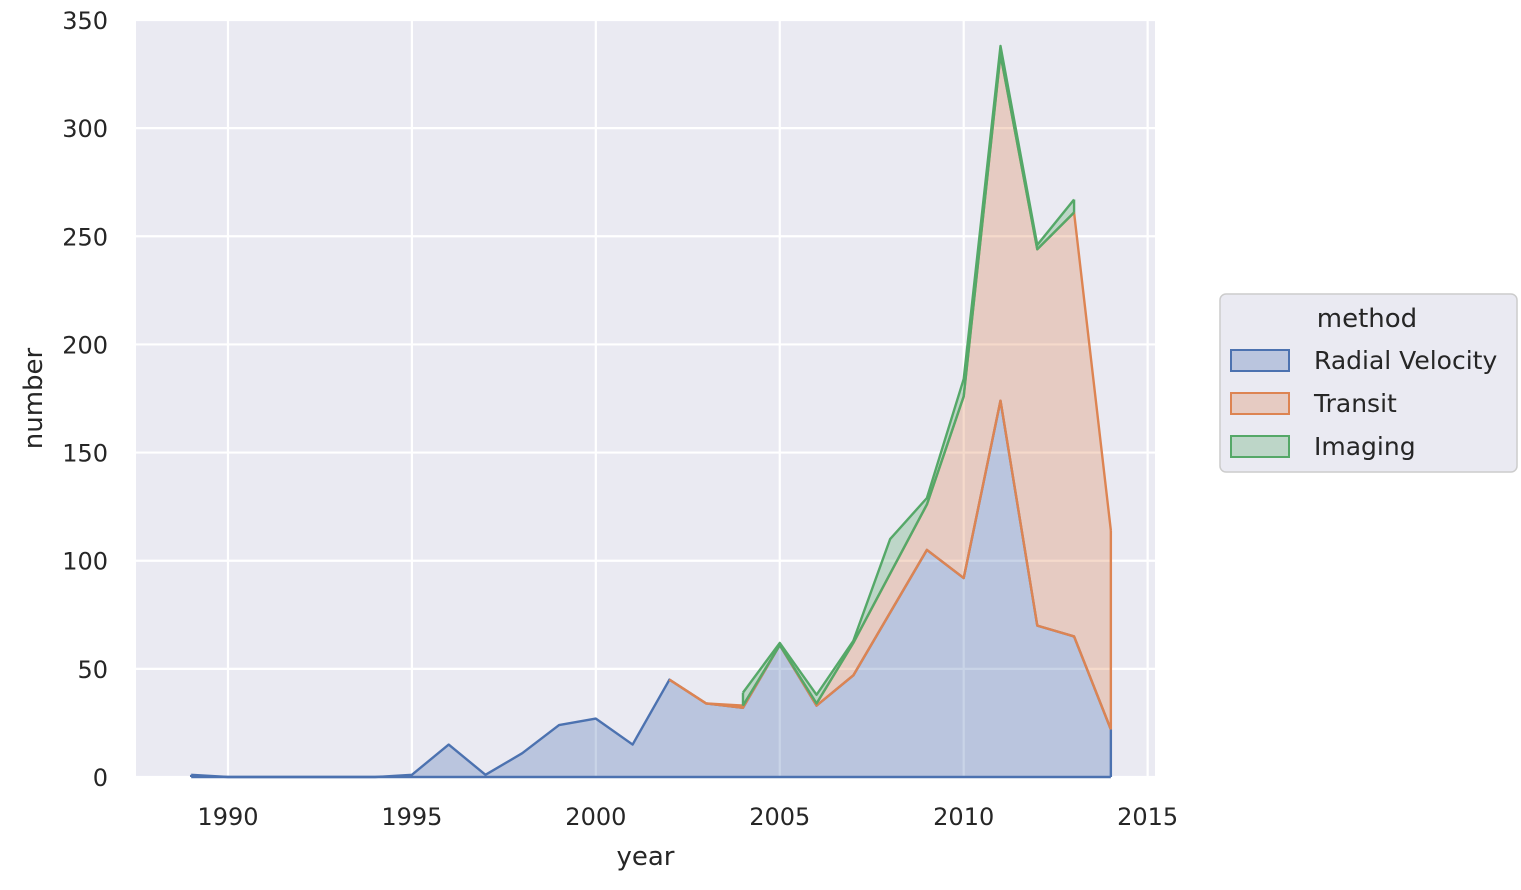 The width and height of the screenshot is (1521, 890). What do you see at coordinates (85, 129) in the screenshot?
I see `y-tick-label: 300` at bounding box center [85, 129].